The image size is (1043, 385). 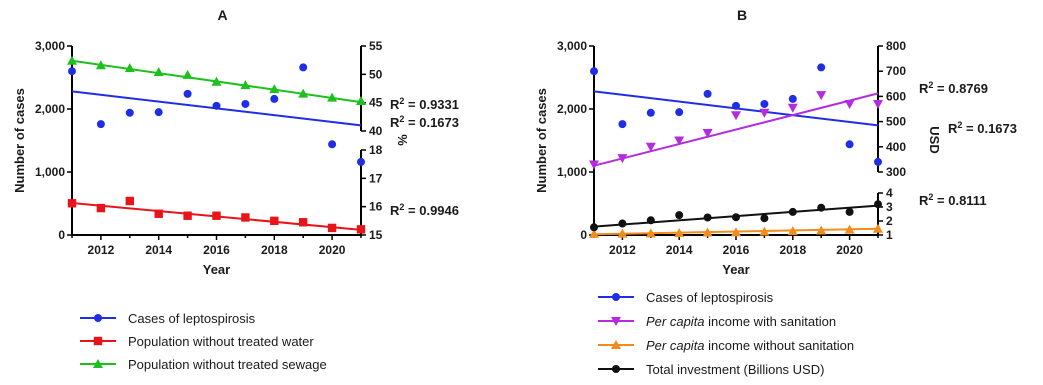 What do you see at coordinates (889, 221) in the screenshot?
I see `y-right-tick-label: 2` at bounding box center [889, 221].